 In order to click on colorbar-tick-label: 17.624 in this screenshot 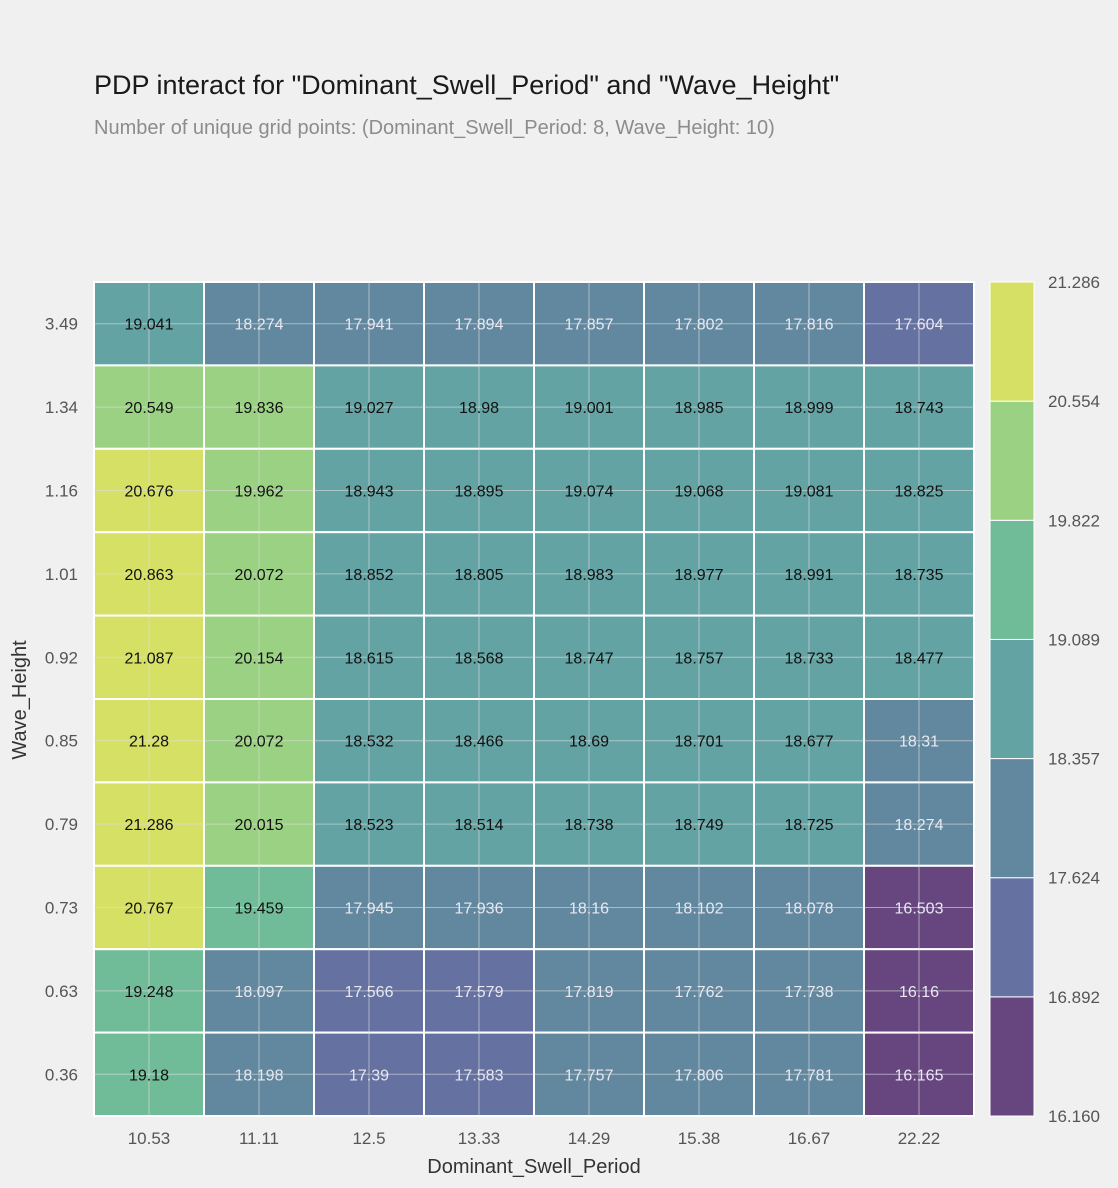, I will do `click(1074, 878)`.